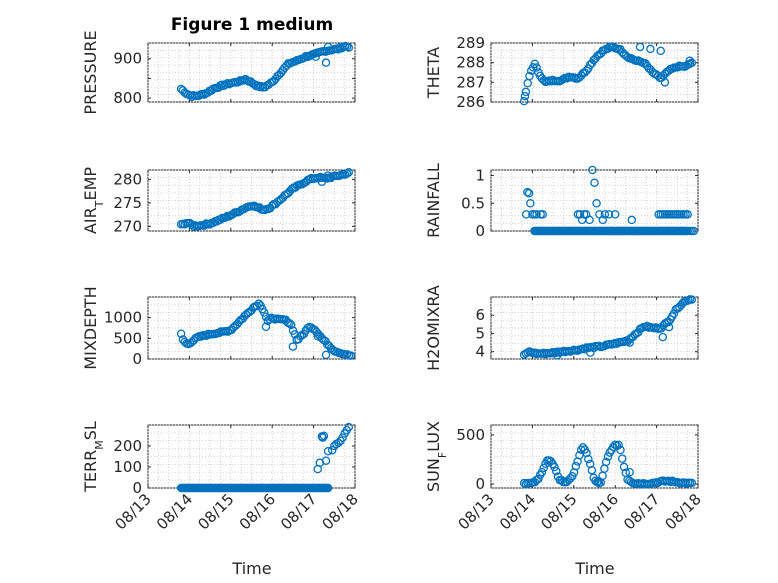  I want to click on subplot-3: 270 275 280 AIRTEMP, so click(218, 201).